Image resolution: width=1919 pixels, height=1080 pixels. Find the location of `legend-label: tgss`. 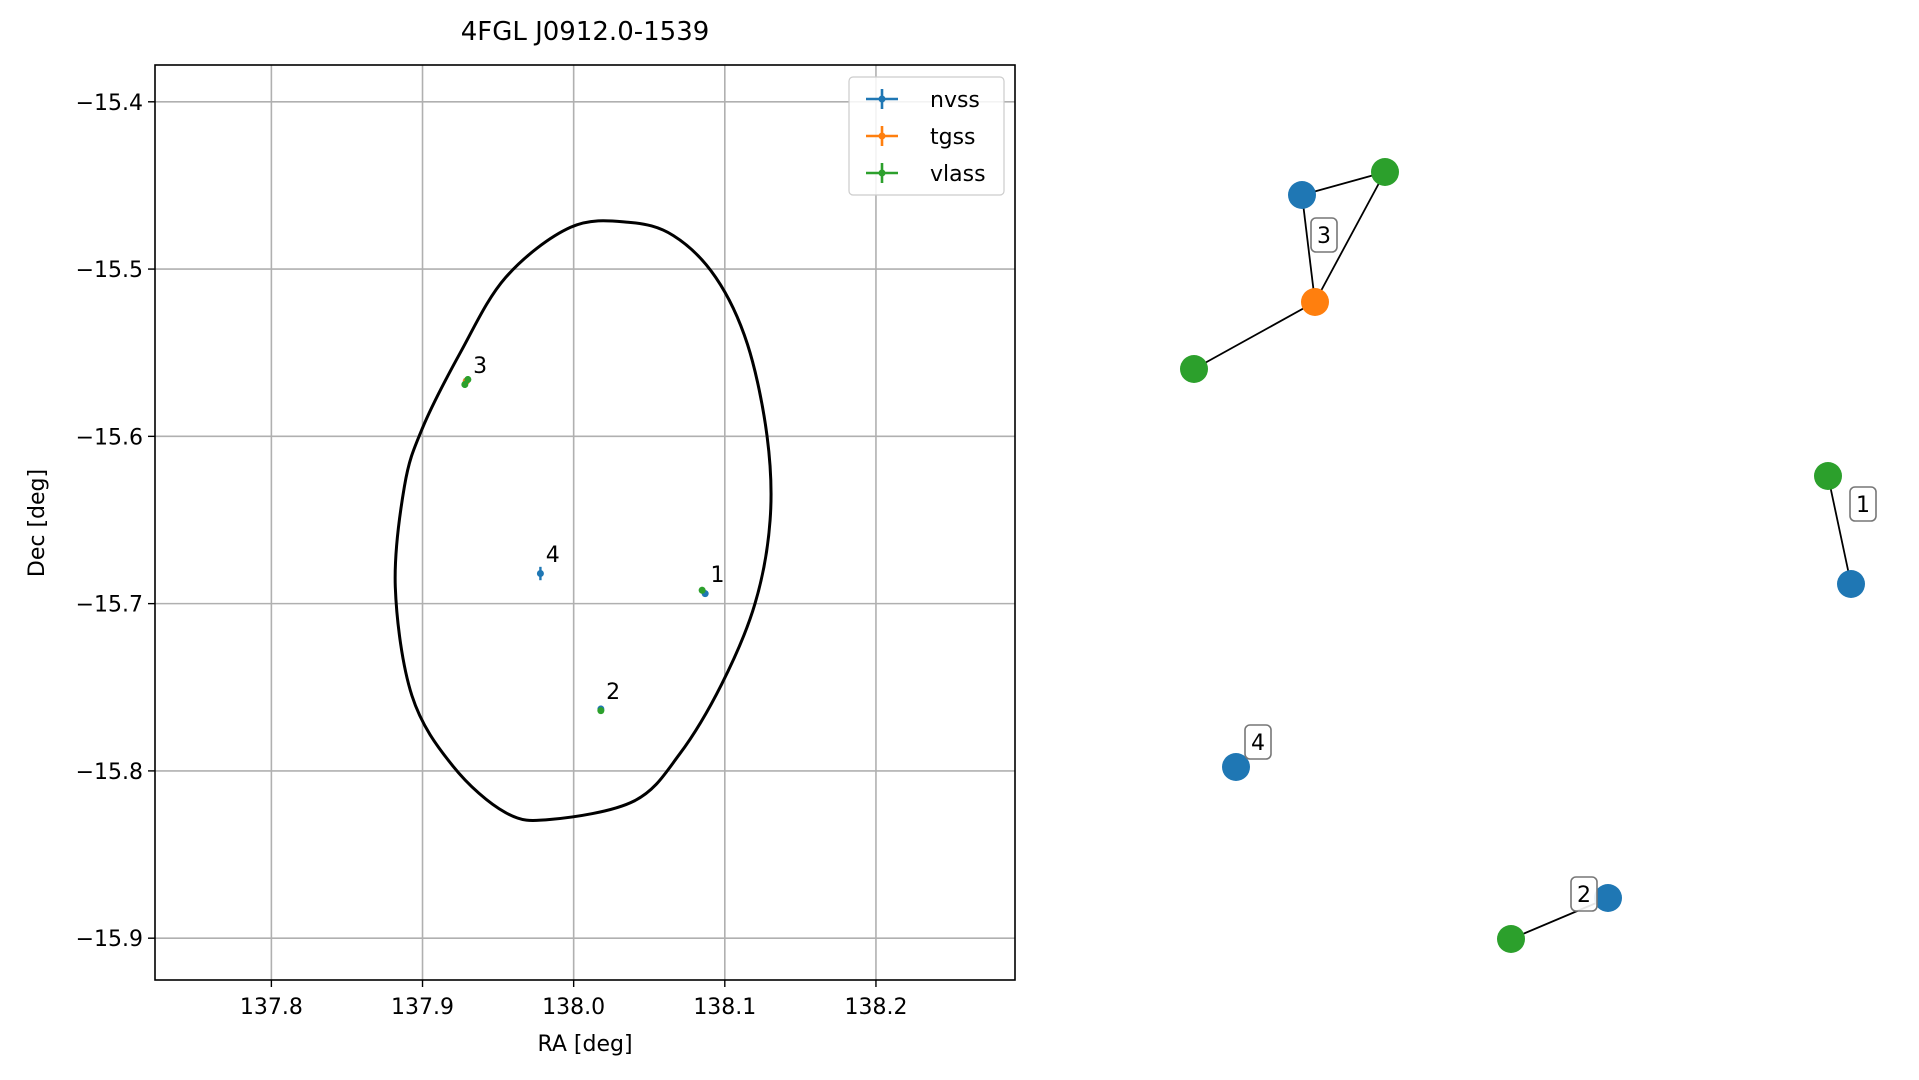

legend-label: tgss is located at coordinates (953, 137).